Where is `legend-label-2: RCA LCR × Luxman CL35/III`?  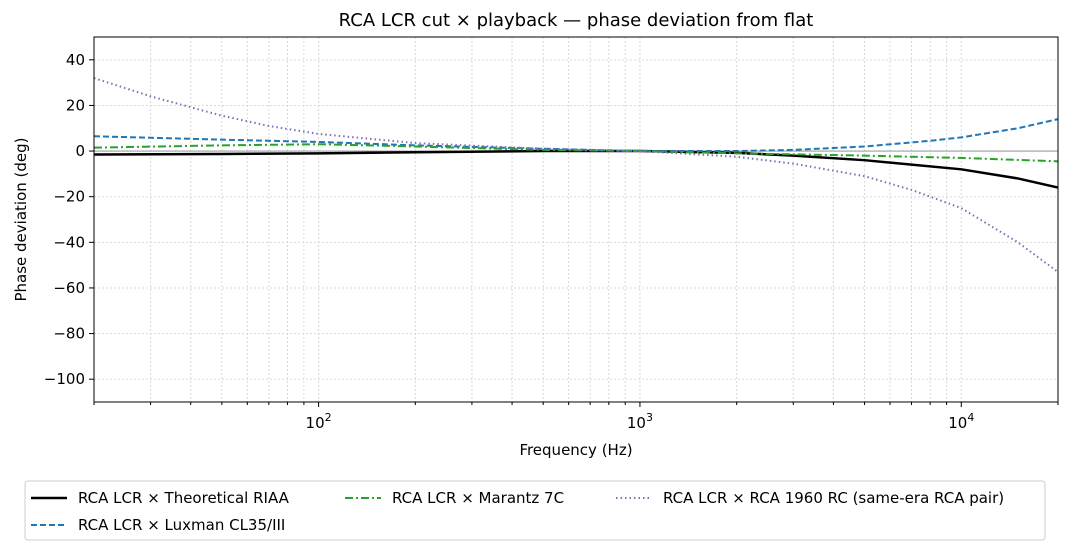 legend-label-2: RCA LCR × Luxman CL35/III is located at coordinates (181, 525).